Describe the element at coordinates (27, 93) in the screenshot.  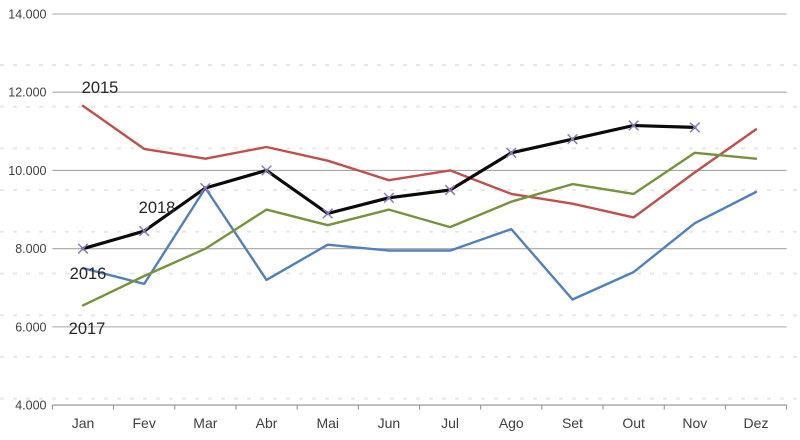
I see `y-axis-label: 12.000` at that location.